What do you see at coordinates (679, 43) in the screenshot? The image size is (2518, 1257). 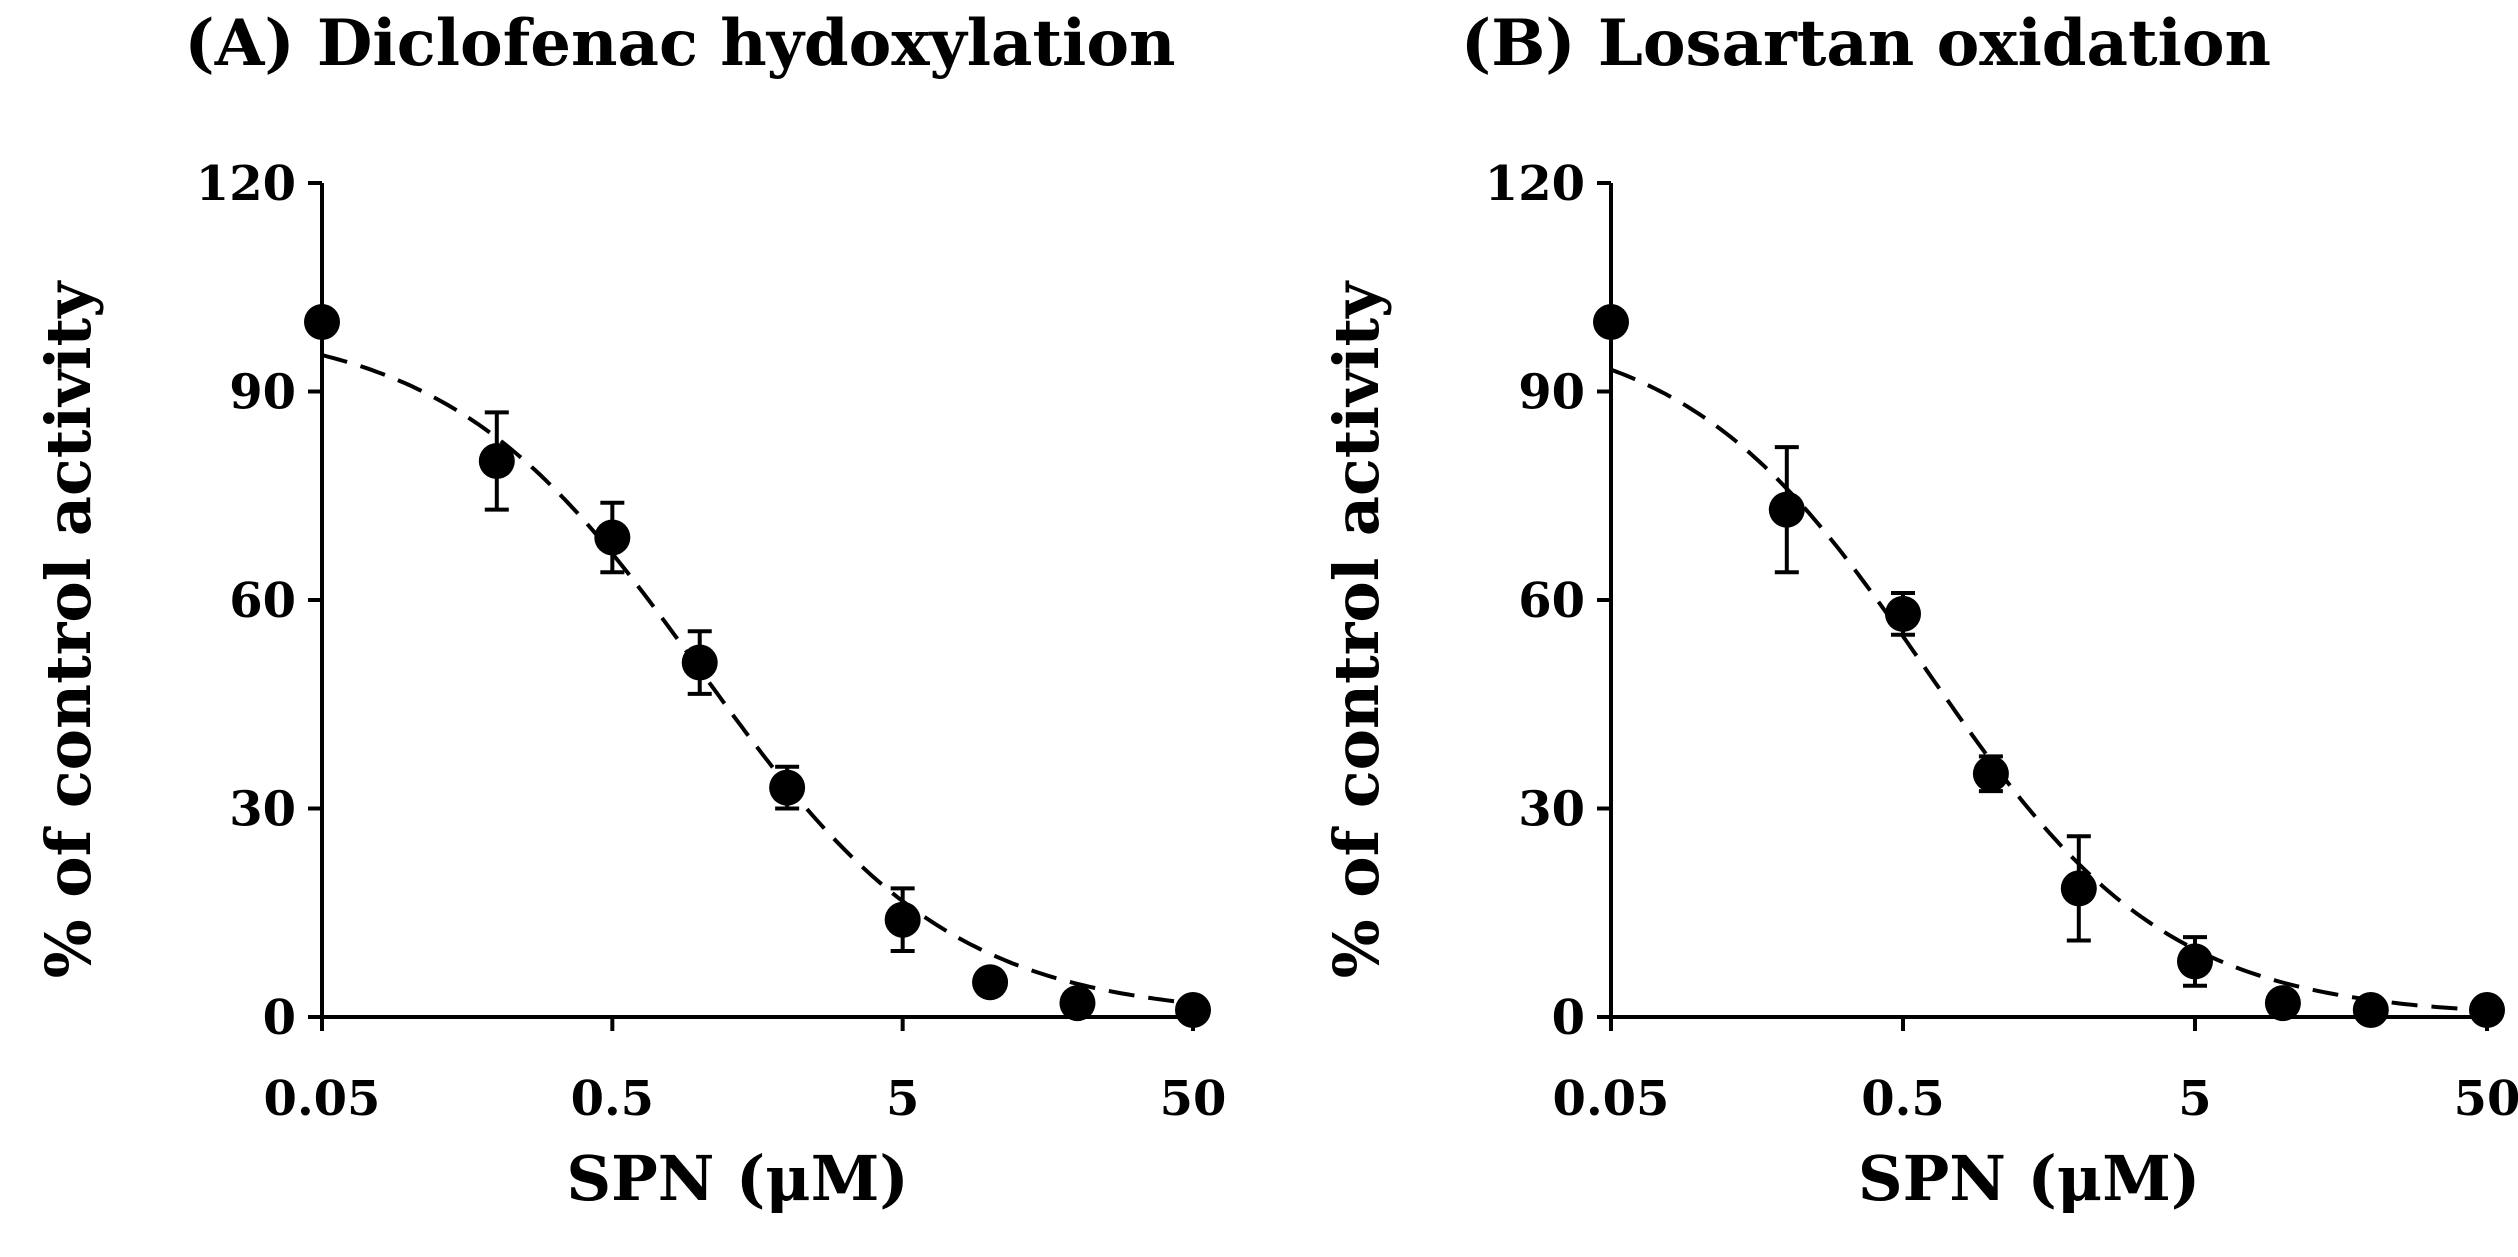 I see `chart-title: (A) Diclofenac hydoxylation` at bounding box center [679, 43].